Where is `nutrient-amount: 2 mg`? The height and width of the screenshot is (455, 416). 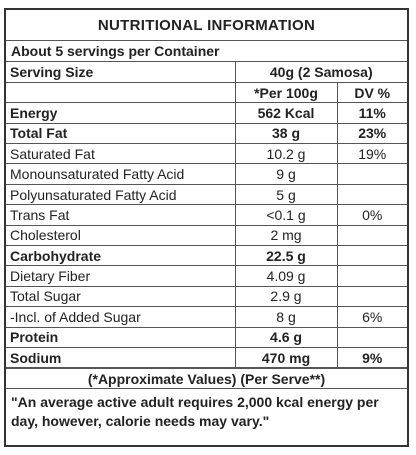
nutrient-amount: 2 mg is located at coordinates (286, 235).